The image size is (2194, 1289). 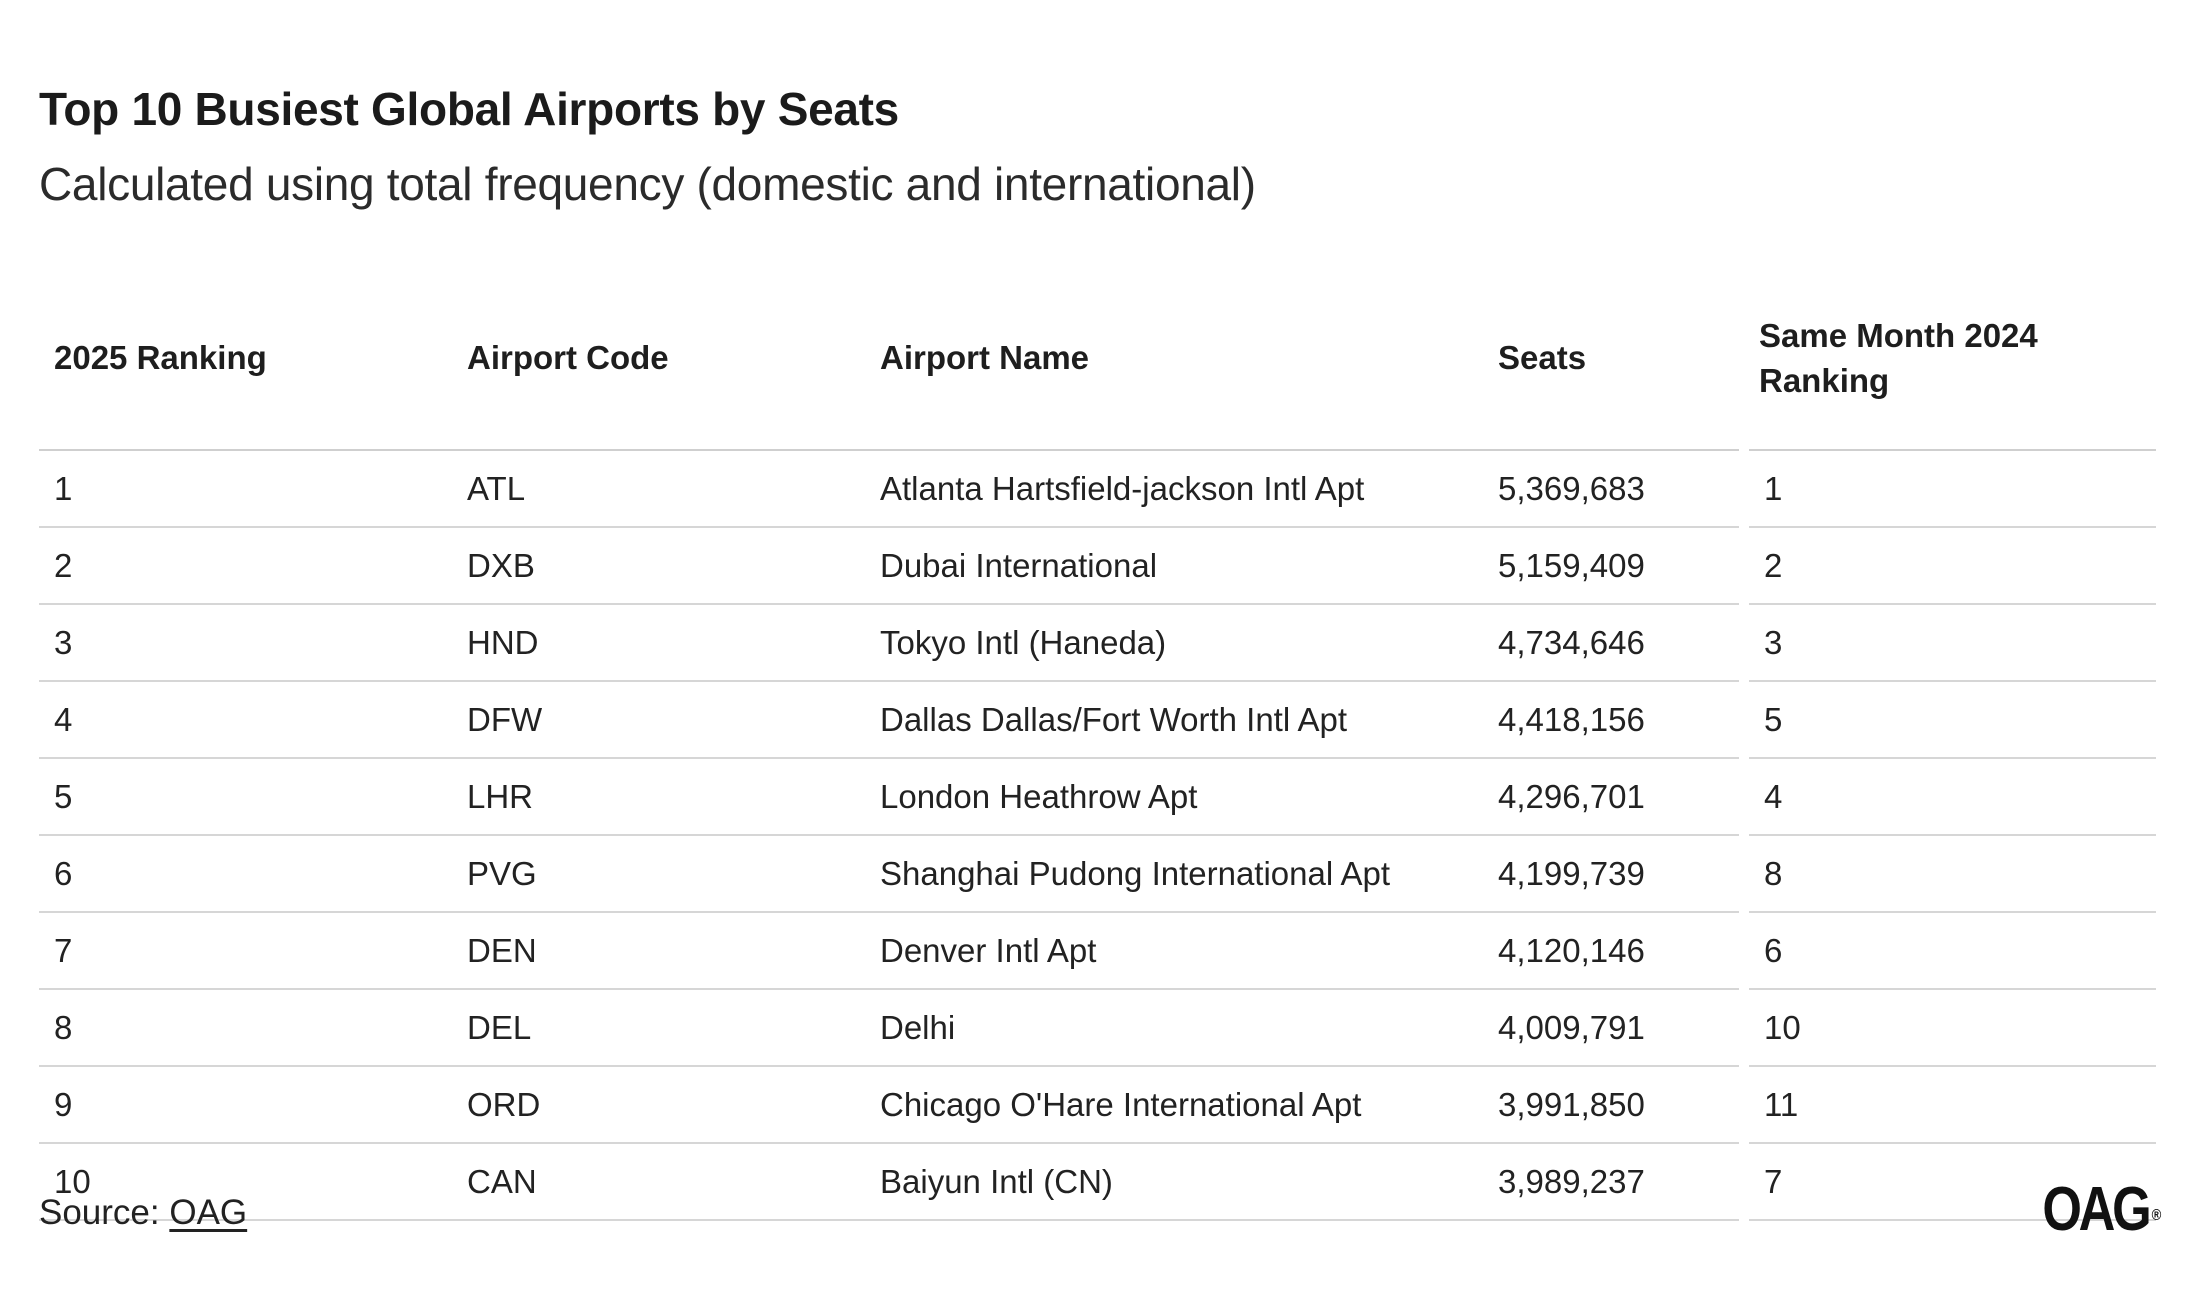 I want to click on table-row: 7 DEN Denver Intl Apt 4,120,146 6, so click(x=1097, y=951).